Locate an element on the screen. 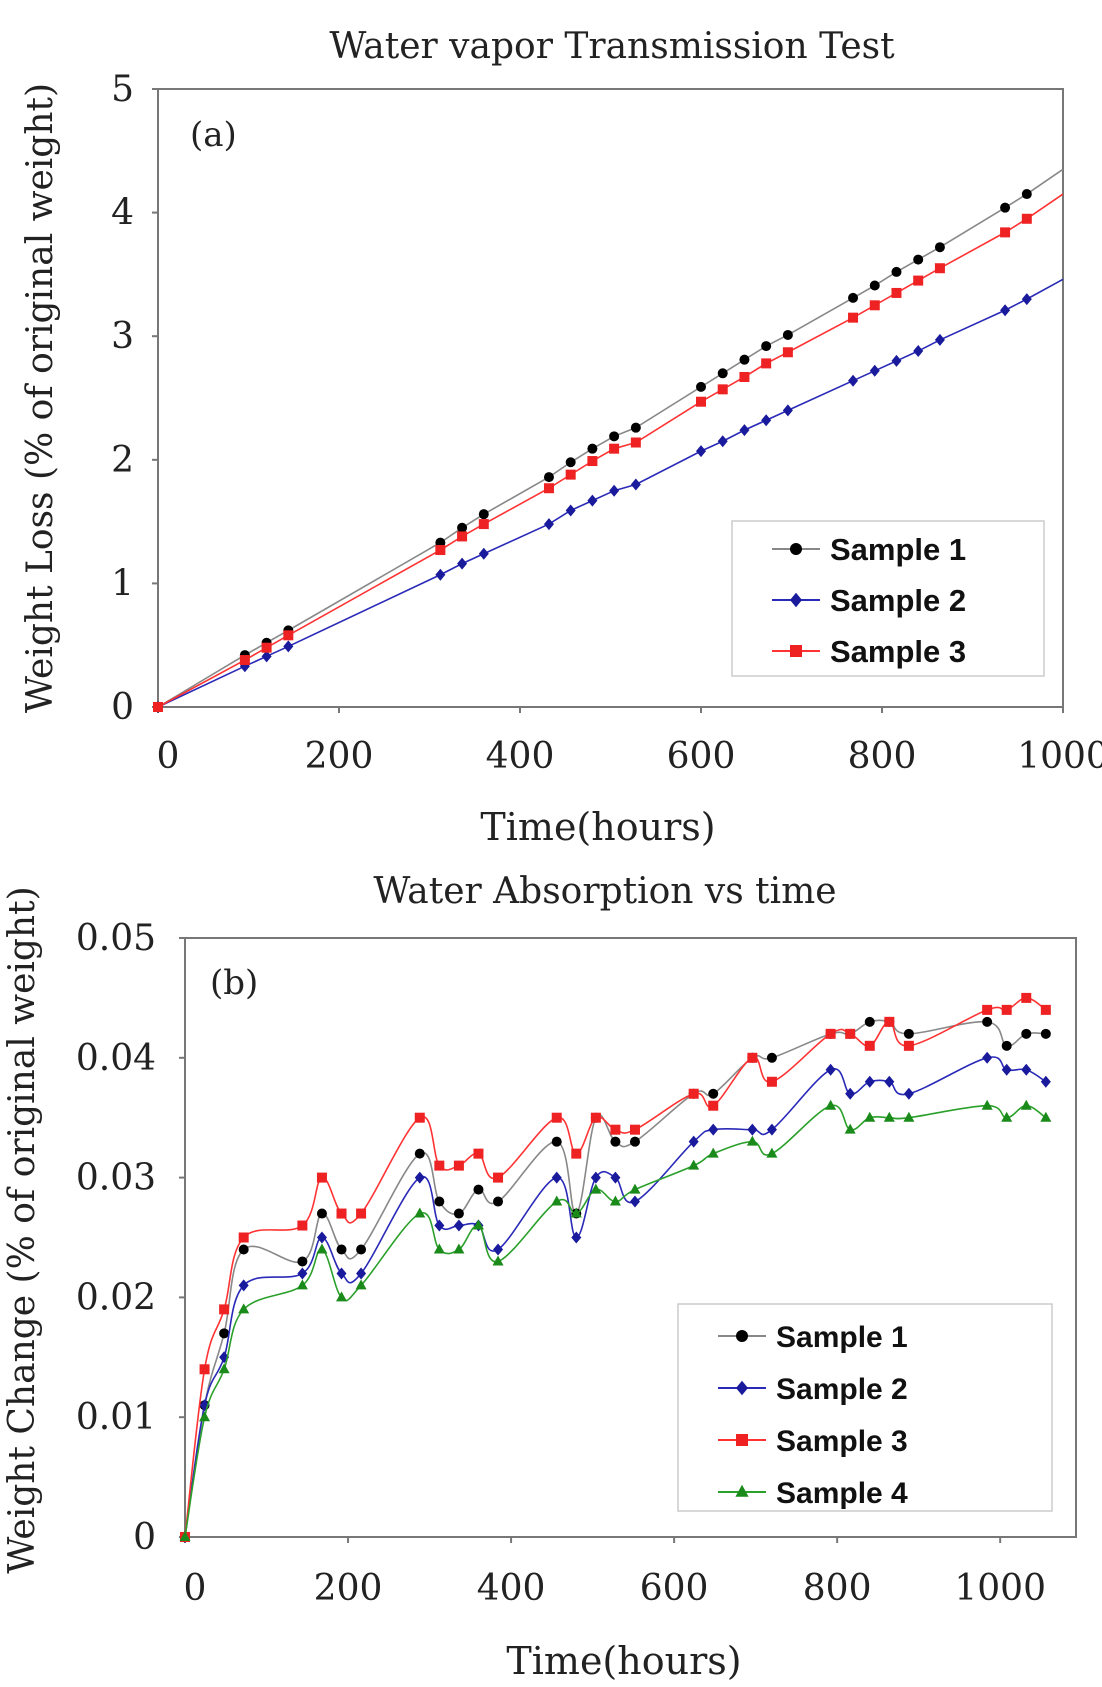 This screenshot has width=1102, height=1687. y-tick-label: 4 is located at coordinates (122, 213).